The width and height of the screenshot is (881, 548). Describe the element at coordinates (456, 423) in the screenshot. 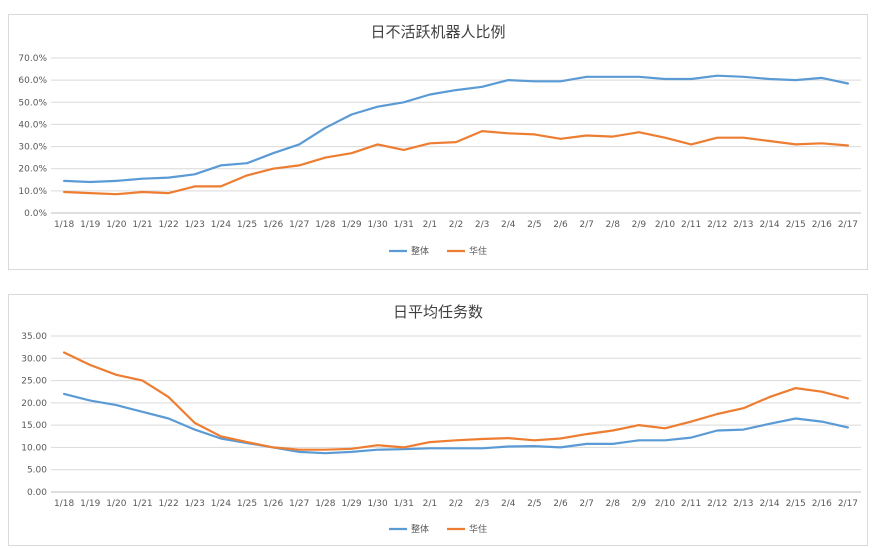

I see `series-line-overall` at that location.